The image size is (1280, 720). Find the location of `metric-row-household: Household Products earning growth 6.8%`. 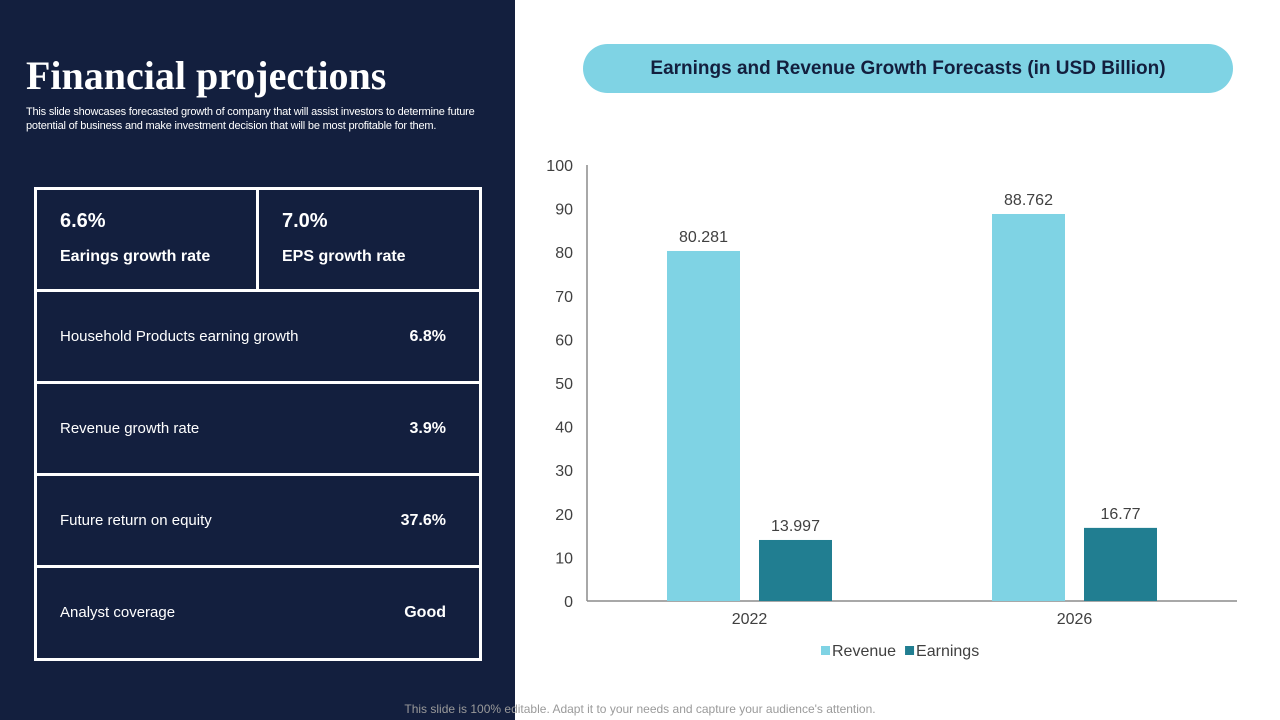

metric-row-household: Household Products earning growth 6.8% is located at coordinates (258, 338).